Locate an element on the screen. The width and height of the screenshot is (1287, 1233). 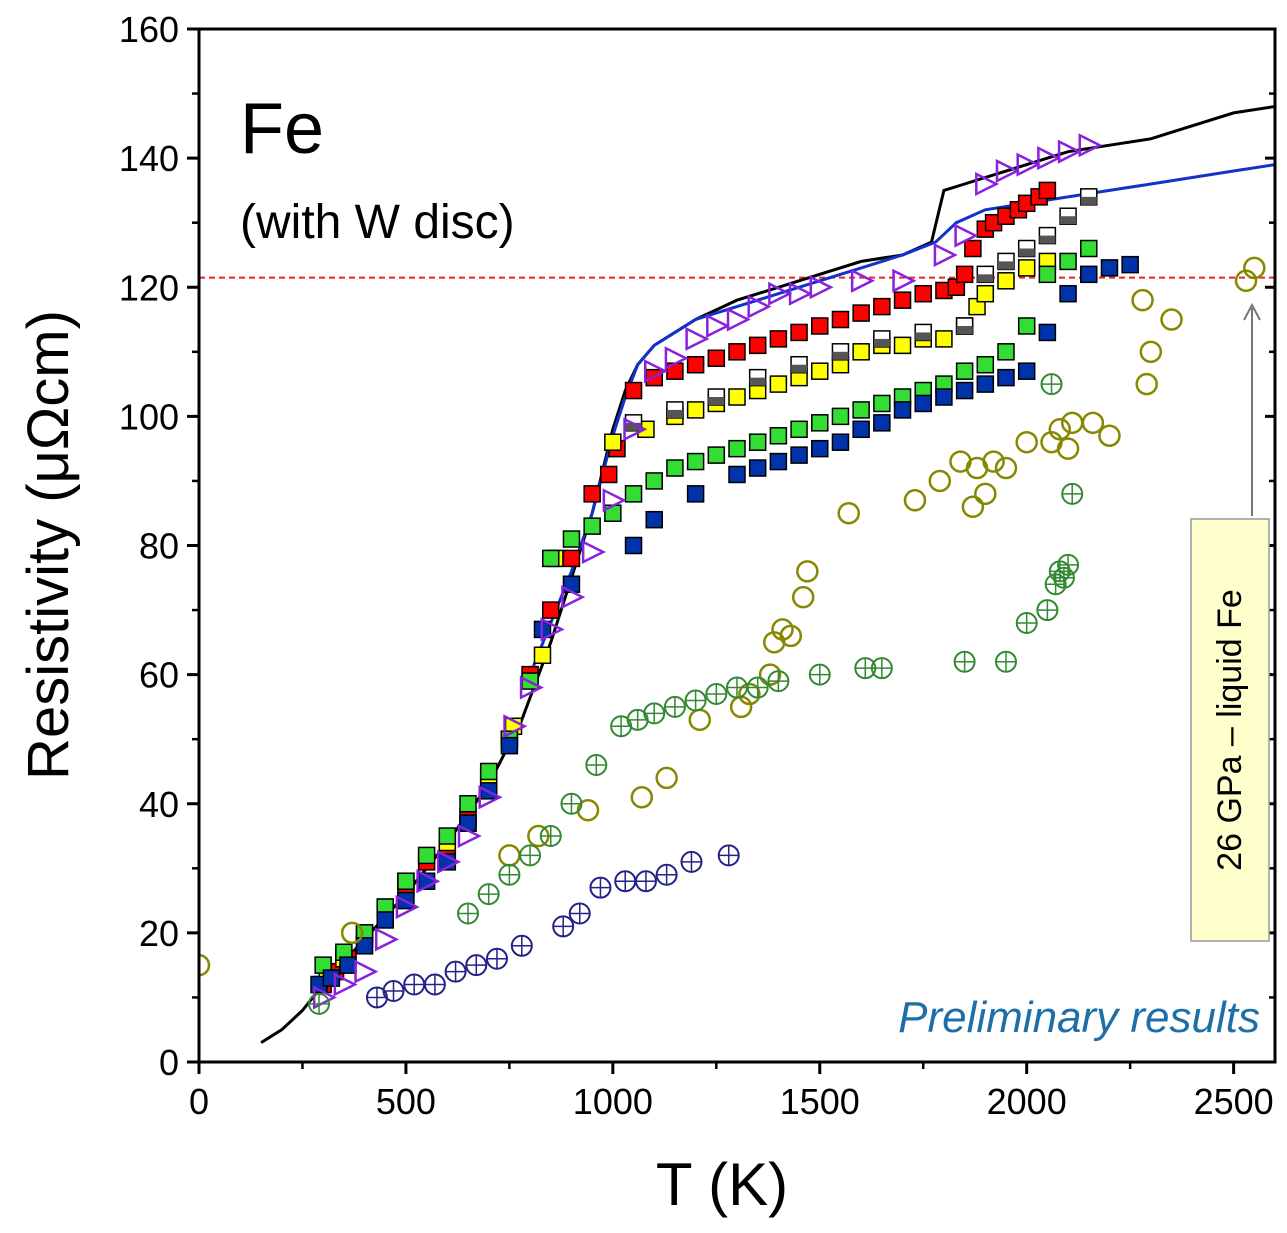
y-tick-label: 60 is located at coordinates (159, 675).